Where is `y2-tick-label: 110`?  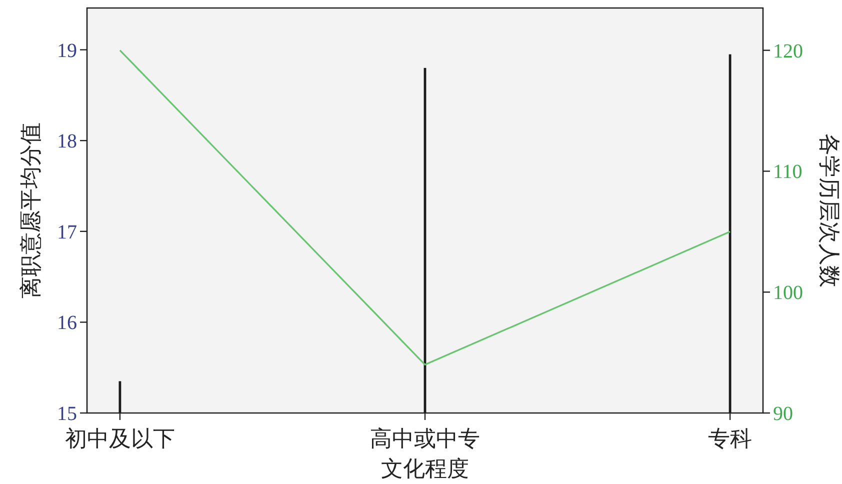
y2-tick-label: 110 is located at coordinates (787, 172).